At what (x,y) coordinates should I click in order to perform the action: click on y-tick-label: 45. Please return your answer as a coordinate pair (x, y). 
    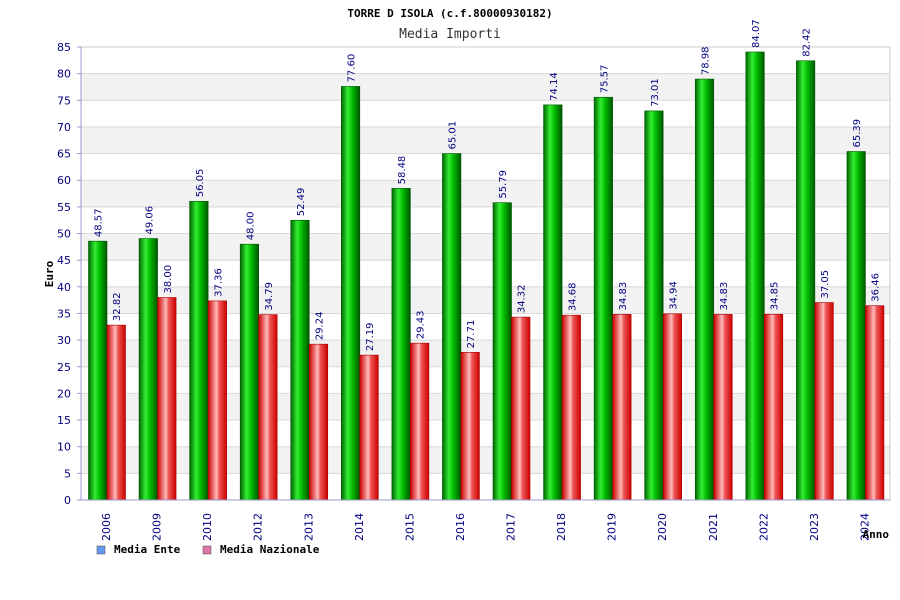
    Looking at the image, I should click on (64, 260).